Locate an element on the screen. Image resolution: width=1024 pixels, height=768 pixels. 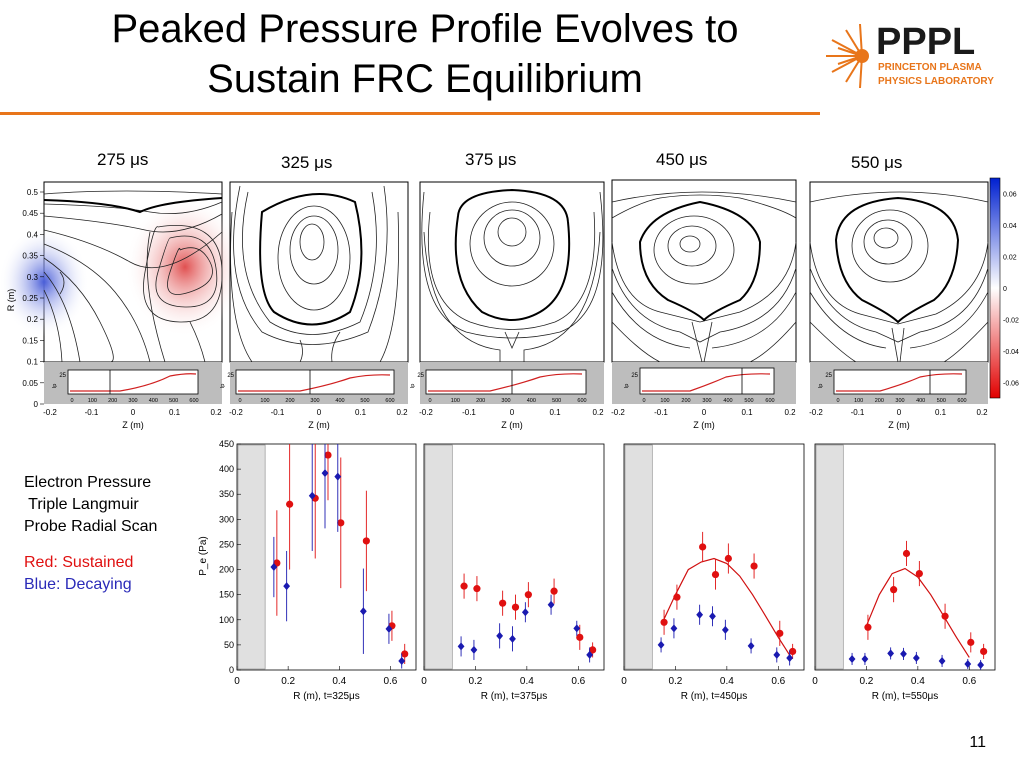
plot-frame is located at coordinates (905, 557).